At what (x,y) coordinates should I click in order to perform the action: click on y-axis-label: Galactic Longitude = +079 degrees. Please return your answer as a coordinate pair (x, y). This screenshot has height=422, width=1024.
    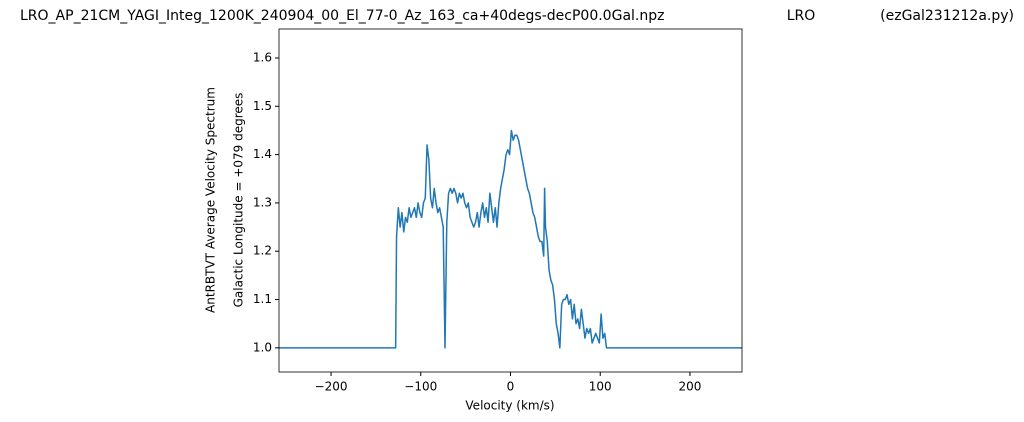
    Looking at the image, I should click on (239, 200).